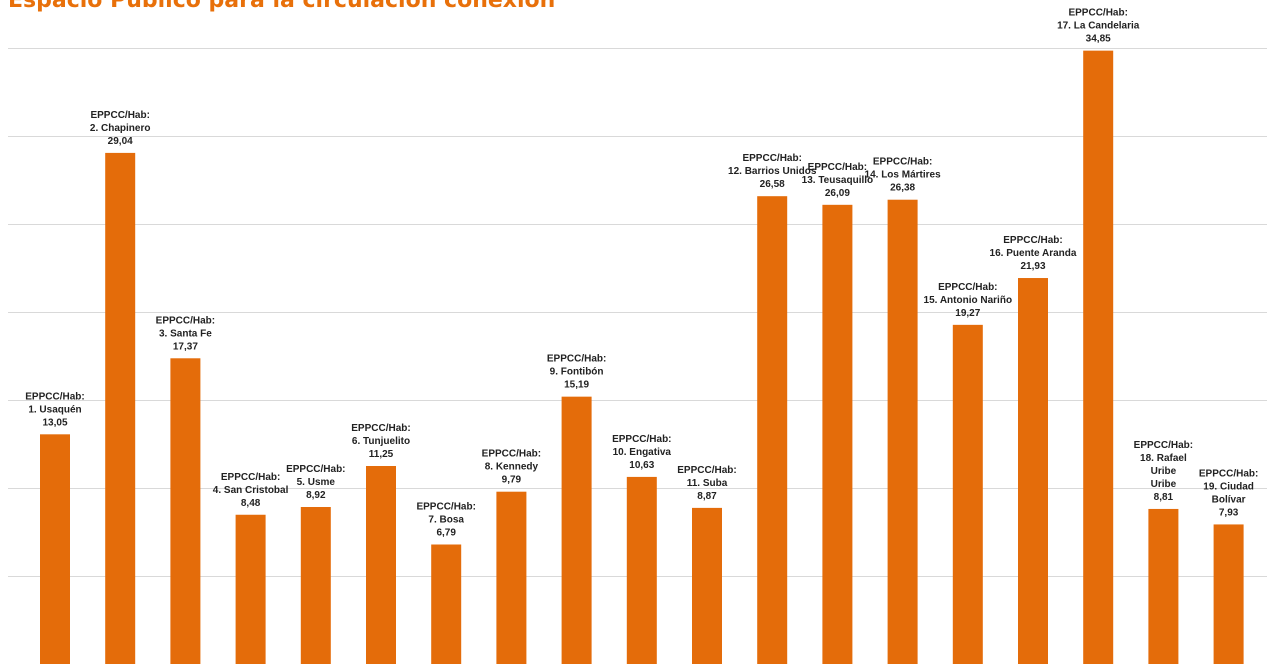 This screenshot has height=664, width=1267. I want to click on data-label: EPPCC/Hab: 8. Kennedy 9,79, so click(511, 467).